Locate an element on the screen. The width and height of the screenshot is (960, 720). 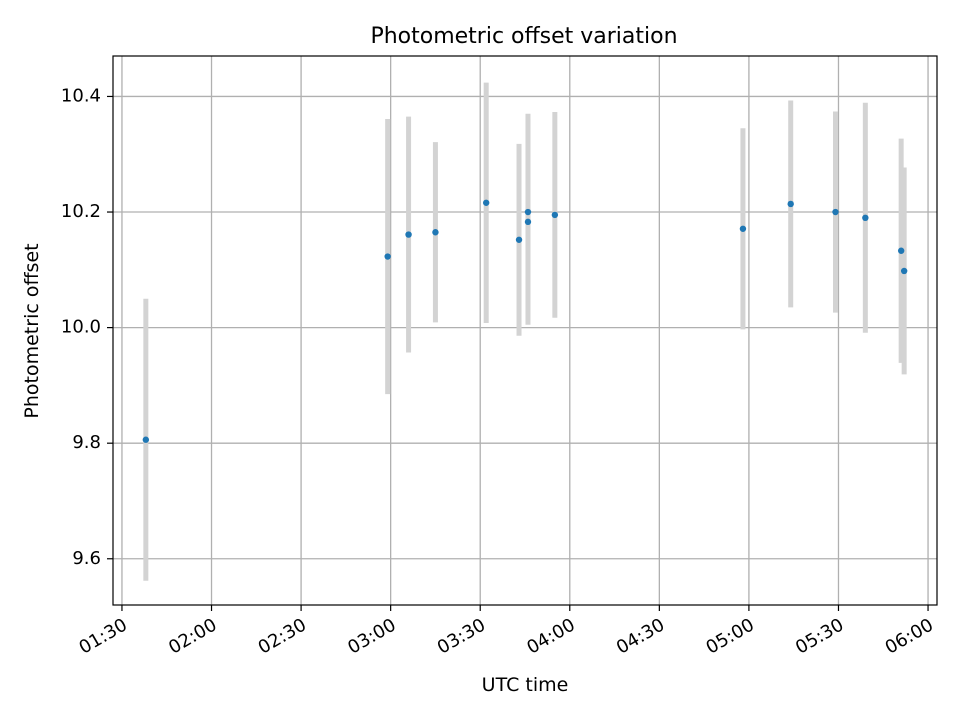
chart-title: Photometric offset variation is located at coordinates (523, 36).